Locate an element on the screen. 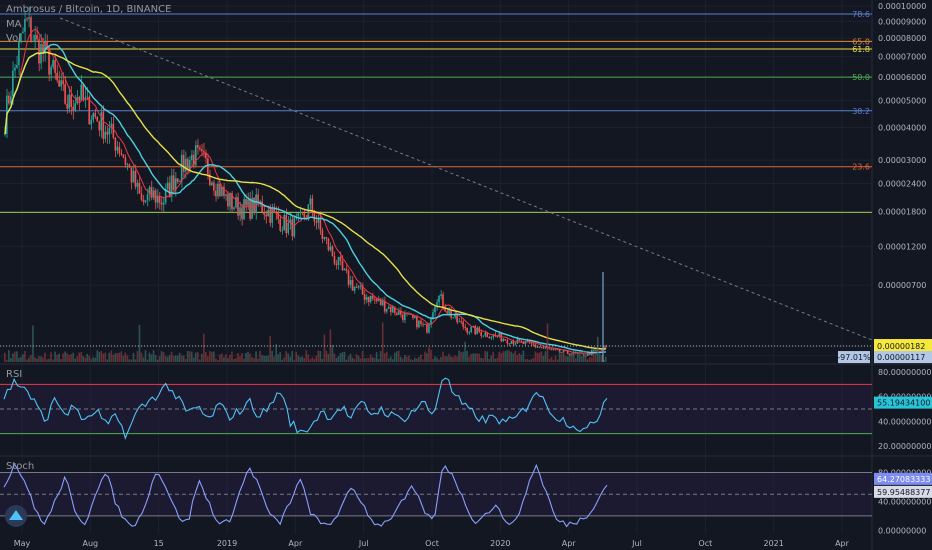 Image resolution: width=932 pixels, height=550 pixels. vol-indicator-label: Vol is located at coordinates (13, 38).